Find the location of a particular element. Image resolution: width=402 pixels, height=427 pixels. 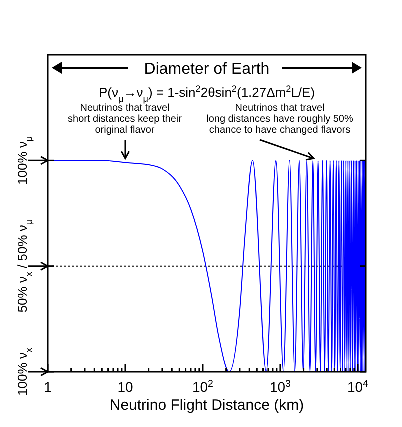

x-tick-label: 10$^{2}$ is located at coordinates (203, 386).